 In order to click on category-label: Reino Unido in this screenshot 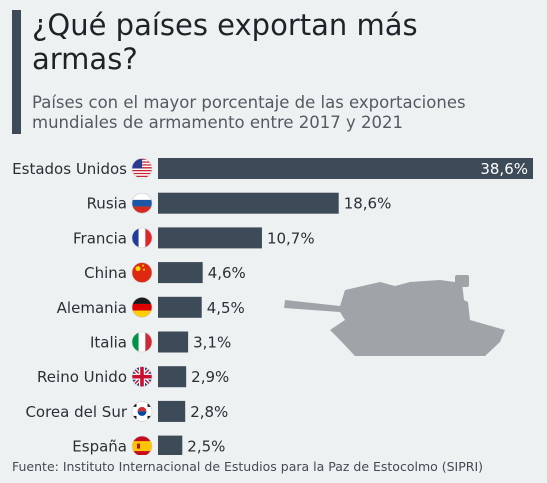, I will do `click(82, 377)`.